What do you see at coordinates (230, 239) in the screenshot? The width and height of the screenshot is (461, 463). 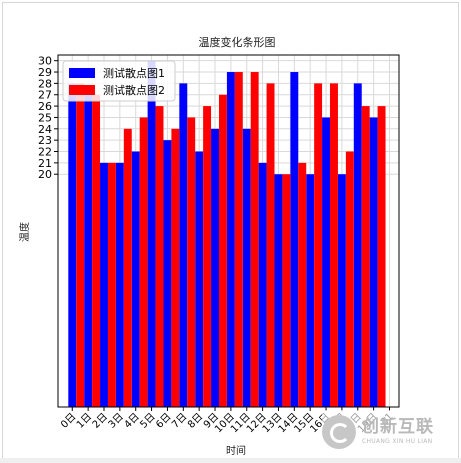 I see `bar-1-10日` at bounding box center [230, 239].